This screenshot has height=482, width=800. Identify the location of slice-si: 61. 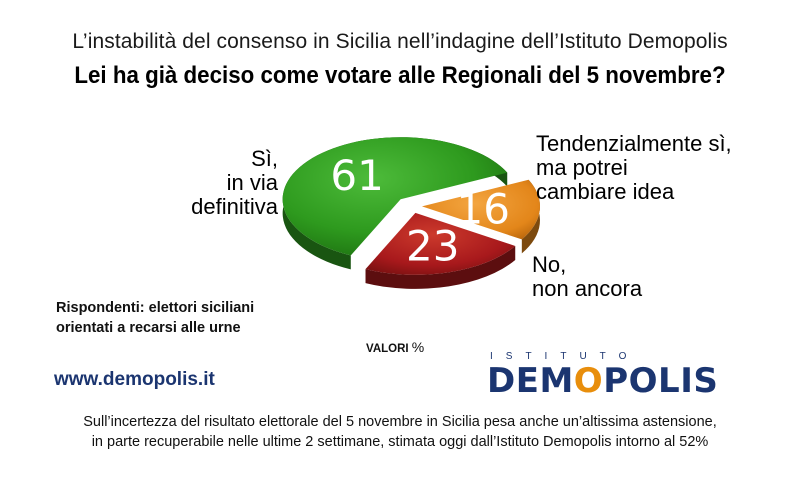
(395, 203).